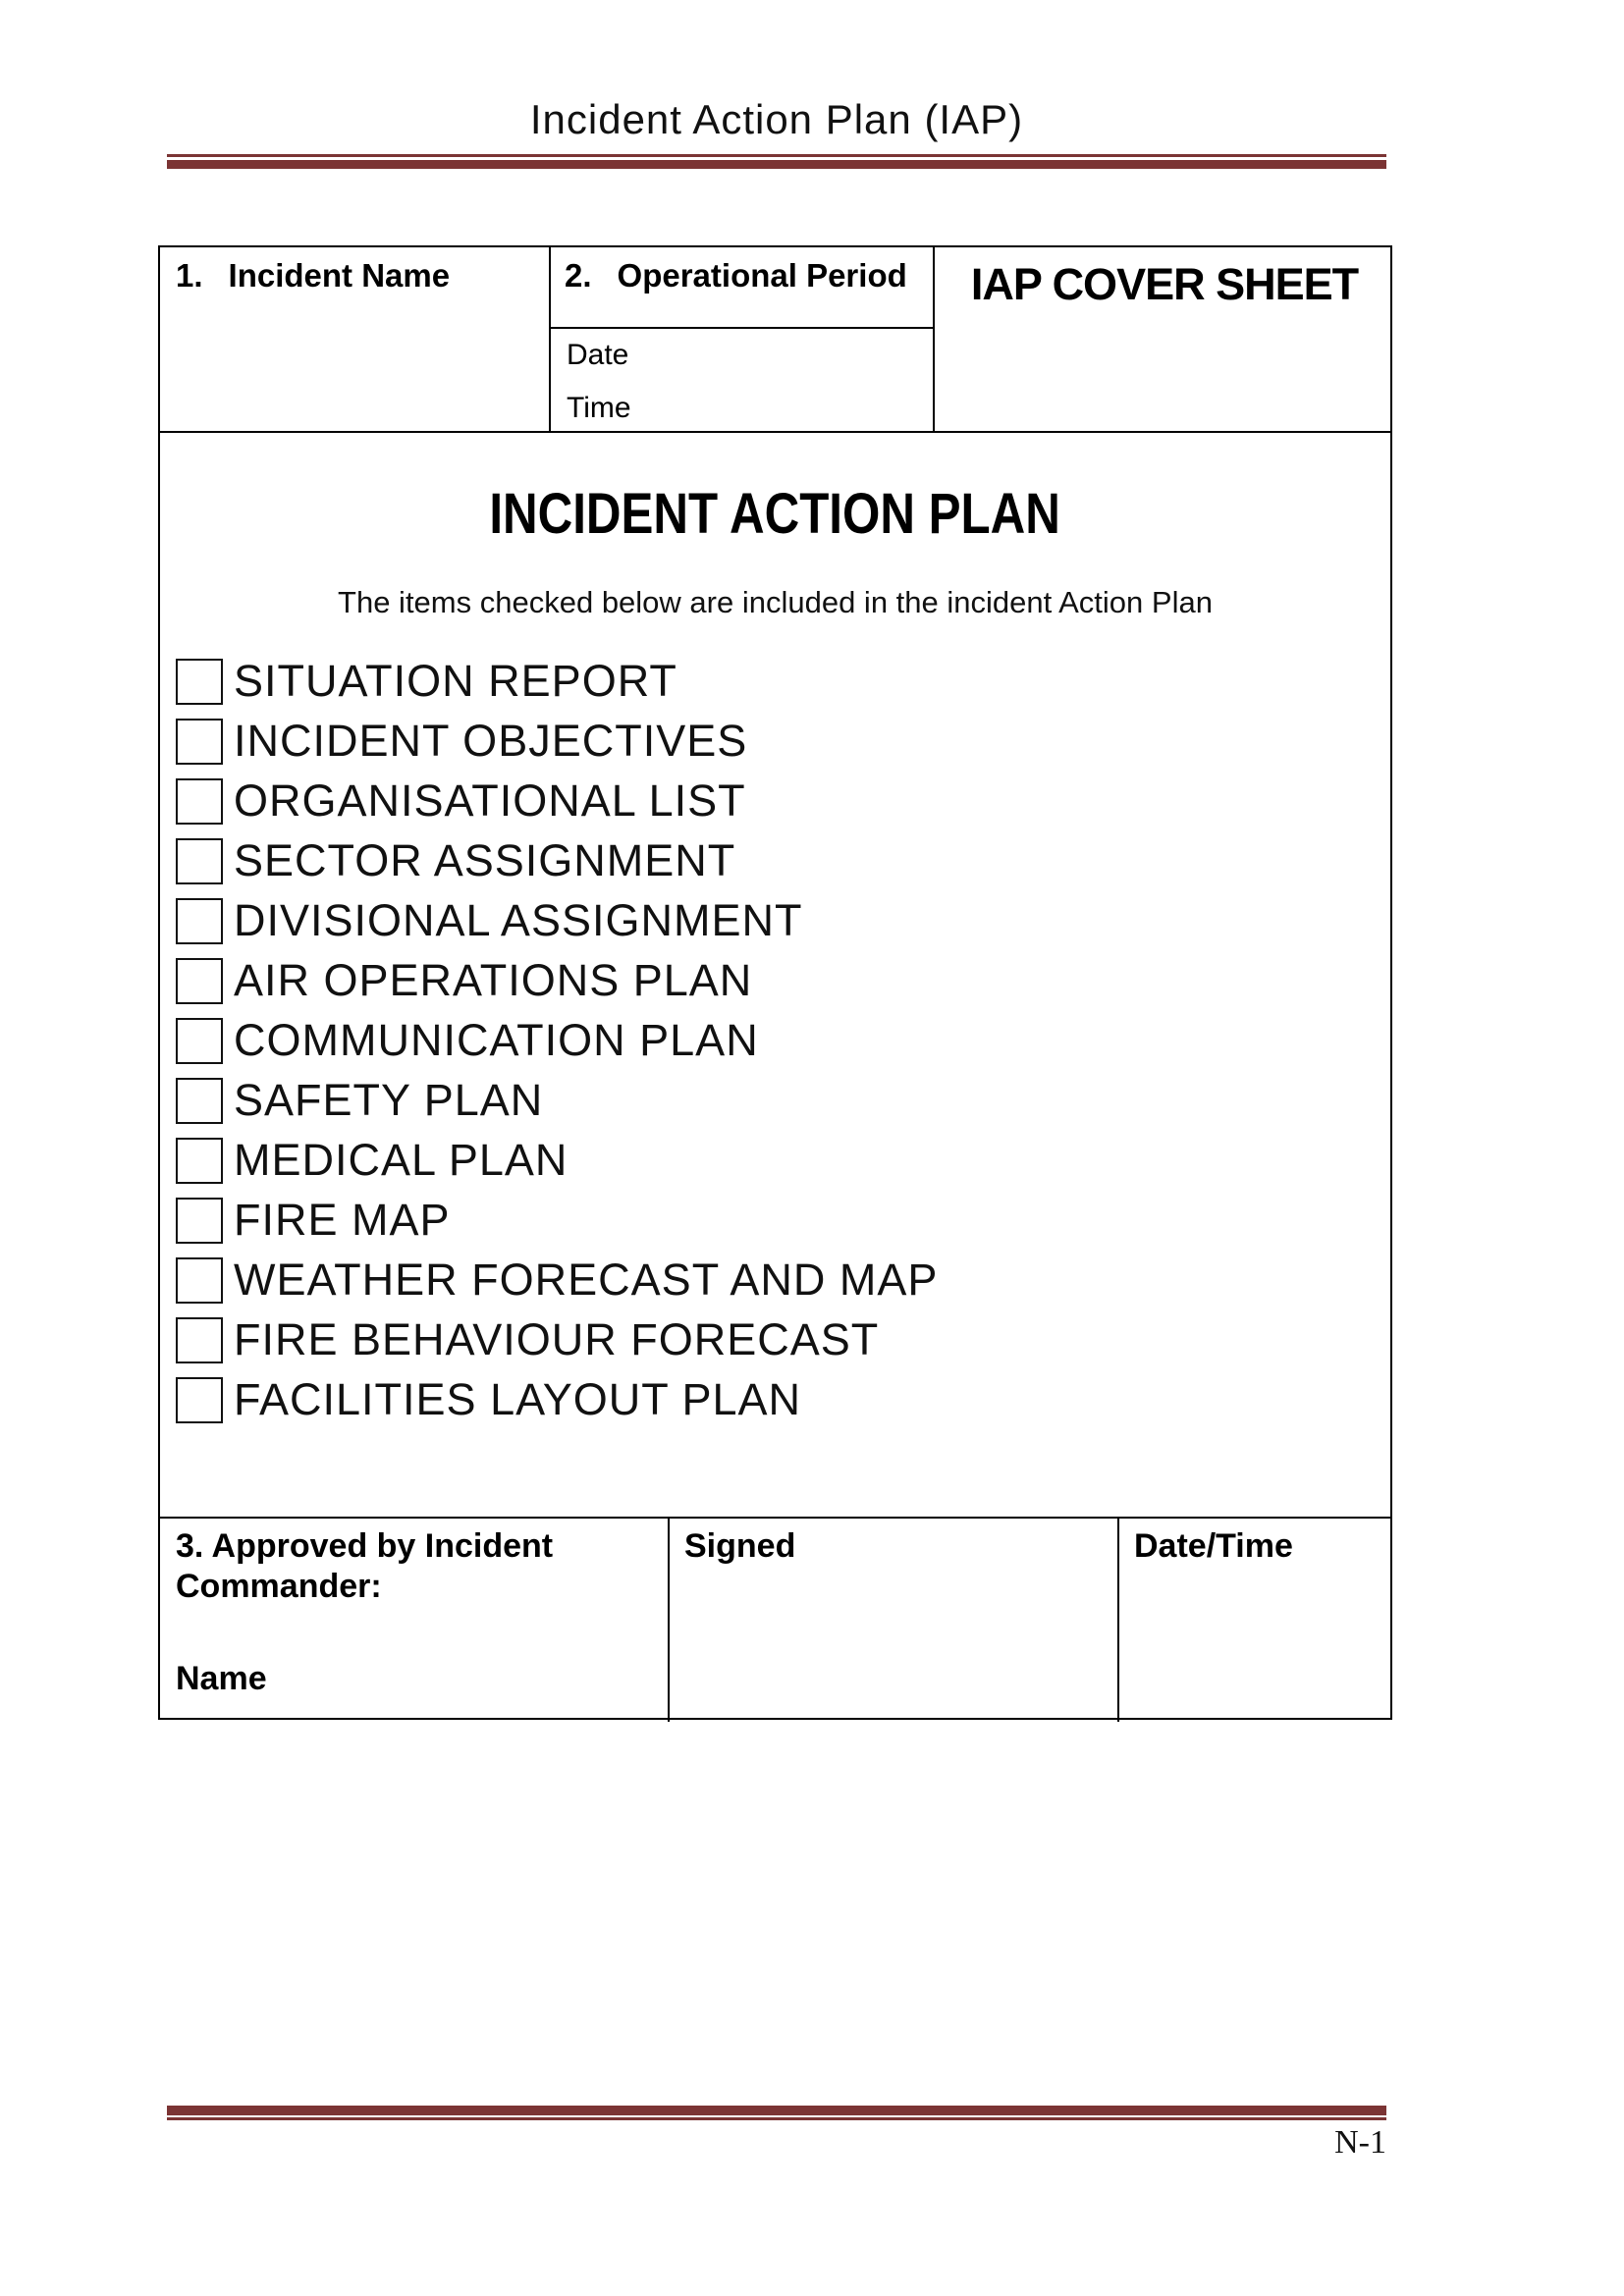 This screenshot has width=1624, height=2296. Describe the element at coordinates (401, 1160) in the screenshot. I see `checklist-item-label: MEDICAL PLAN` at that location.